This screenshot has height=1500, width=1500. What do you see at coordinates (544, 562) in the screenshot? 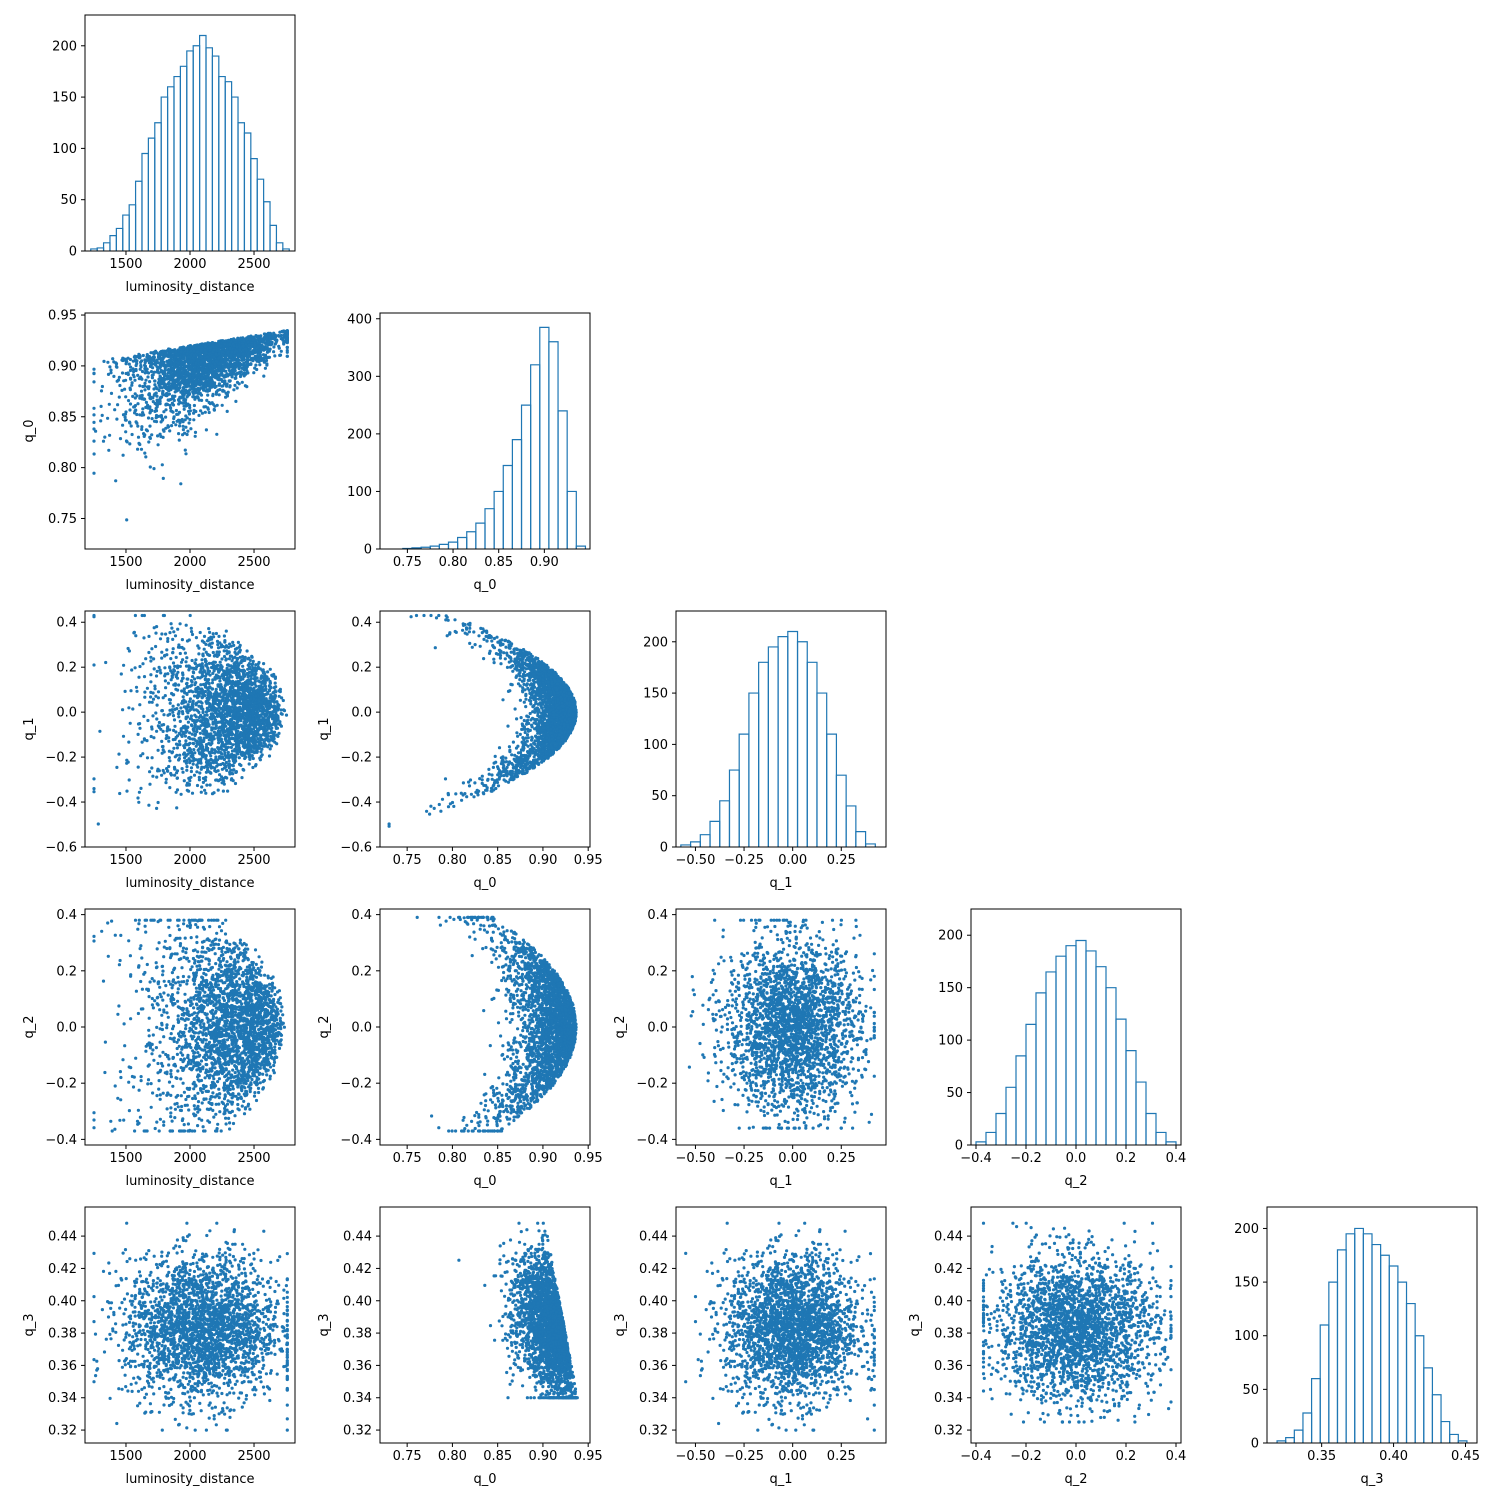
I see `x-tick-label: 0.90` at bounding box center [544, 562].